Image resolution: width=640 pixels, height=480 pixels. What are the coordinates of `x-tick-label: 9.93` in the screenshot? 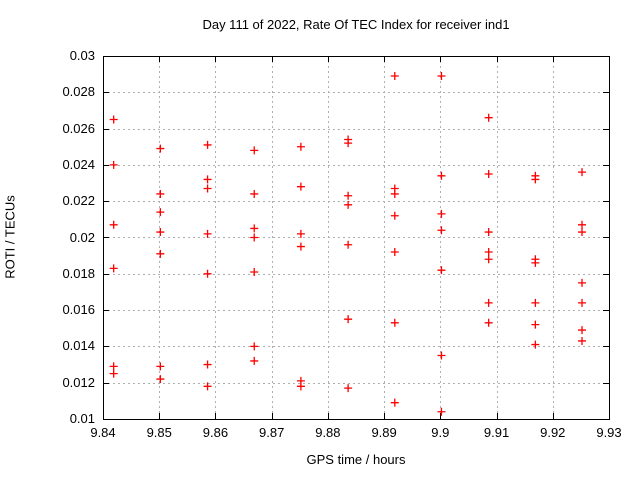 It's located at (609, 432).